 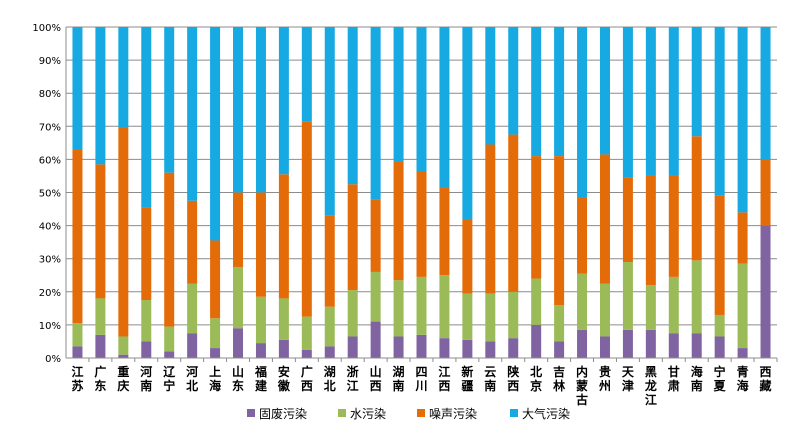 I want to click on y-tick-label: 10%, so click(x=50, y=326).